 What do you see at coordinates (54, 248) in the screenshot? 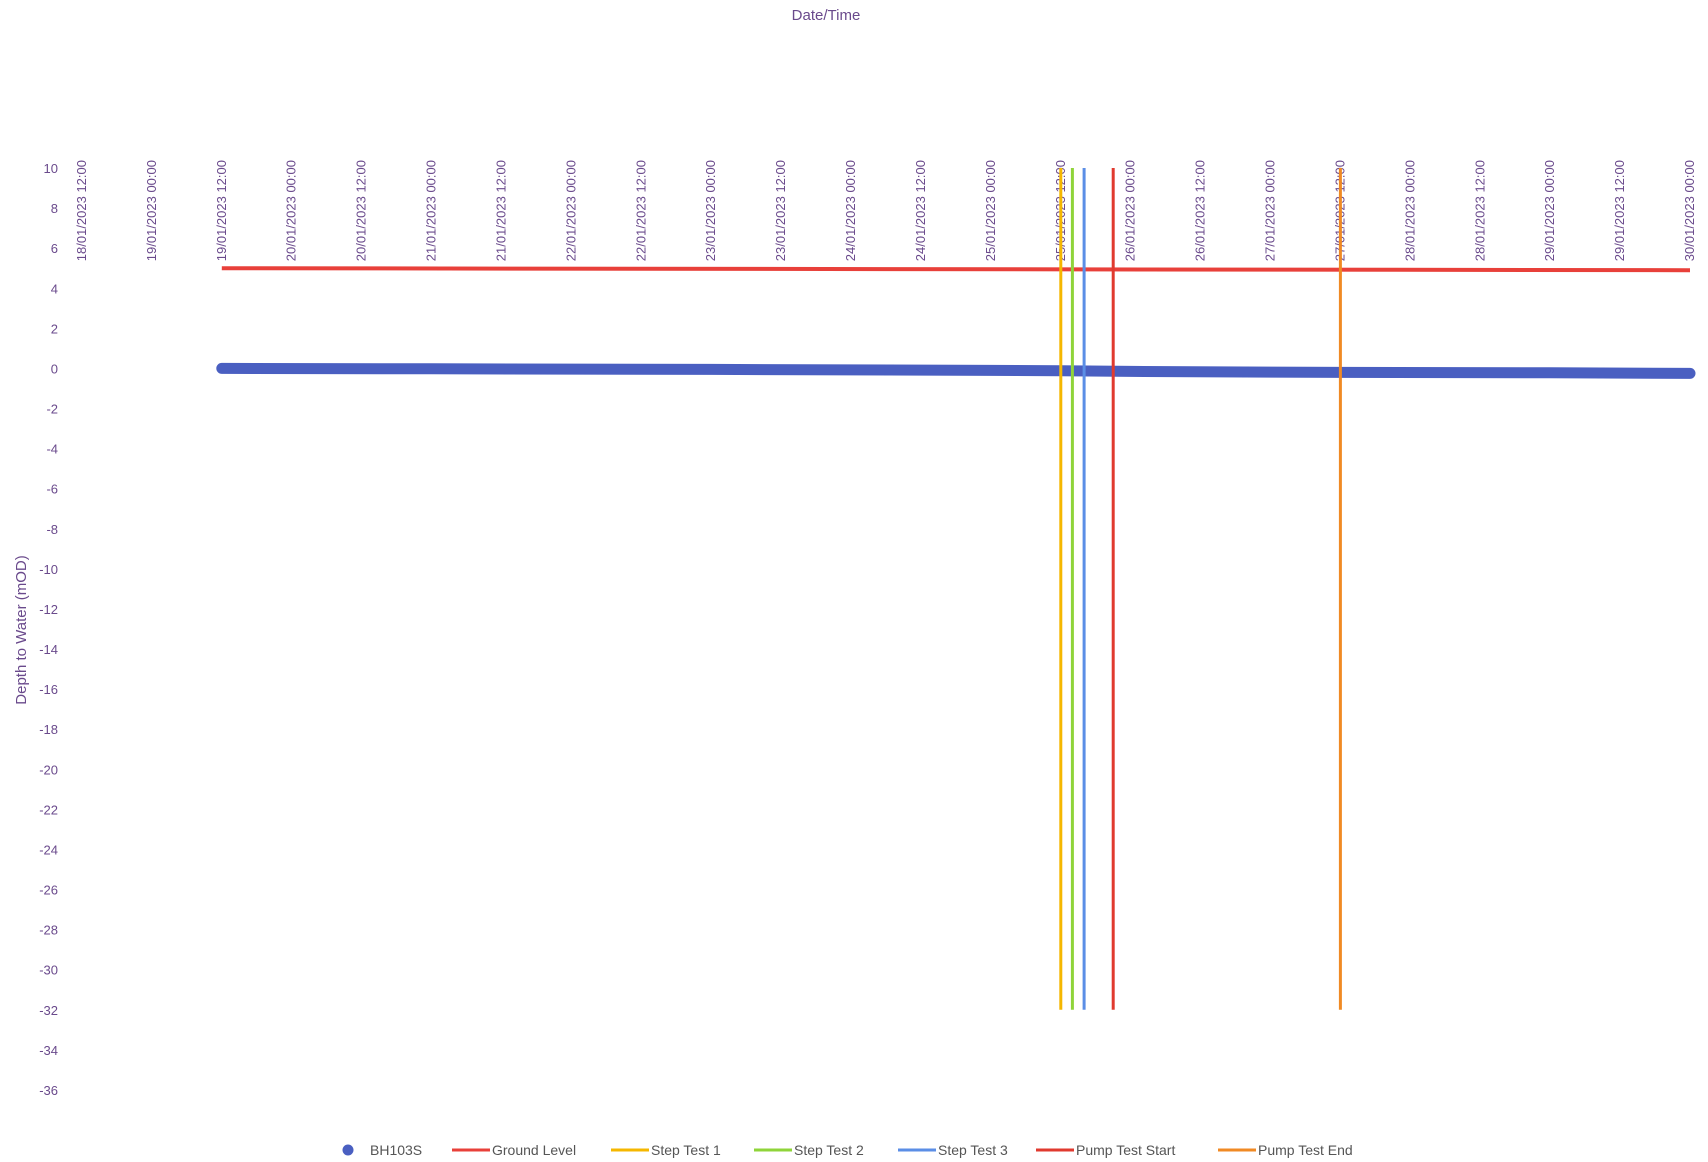
I see `y-tick-label: 6` at bounding box center [54, 248].